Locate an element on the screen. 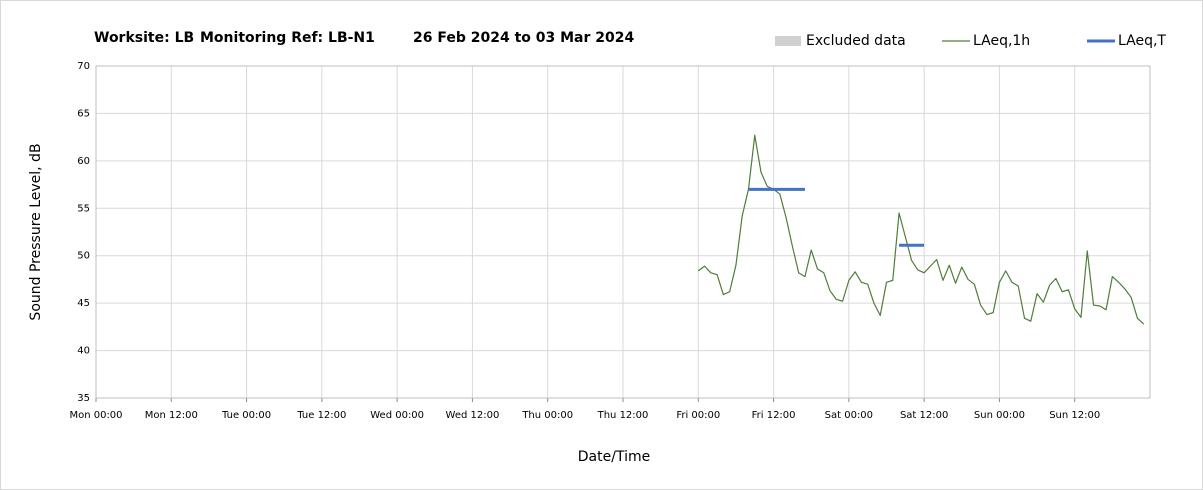  x-tick-label: Sun 12:00 is located at coordinates (1074, 415).